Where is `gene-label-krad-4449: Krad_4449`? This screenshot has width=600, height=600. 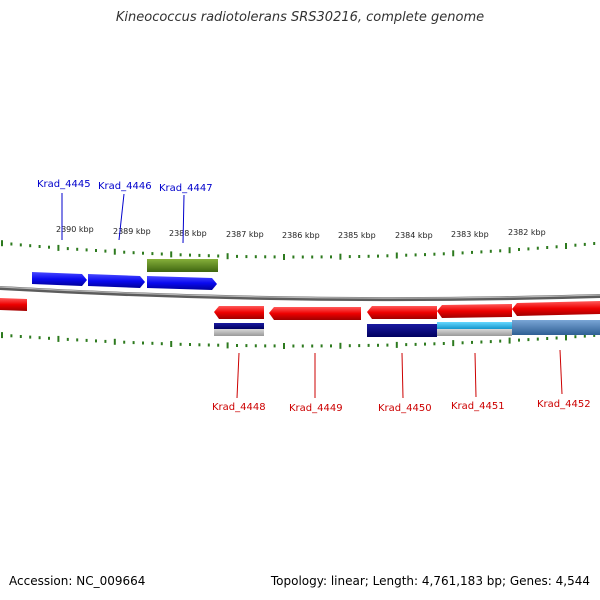 gene-label-krad-4449: Krad_4449 is located at coordinates (316, 408).